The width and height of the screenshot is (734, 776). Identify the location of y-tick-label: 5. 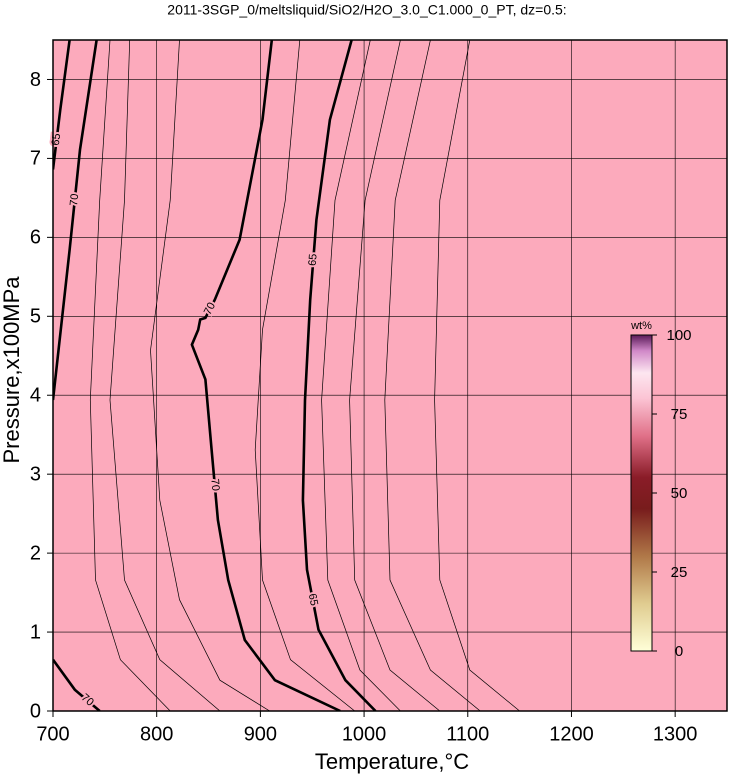
(35, 317).